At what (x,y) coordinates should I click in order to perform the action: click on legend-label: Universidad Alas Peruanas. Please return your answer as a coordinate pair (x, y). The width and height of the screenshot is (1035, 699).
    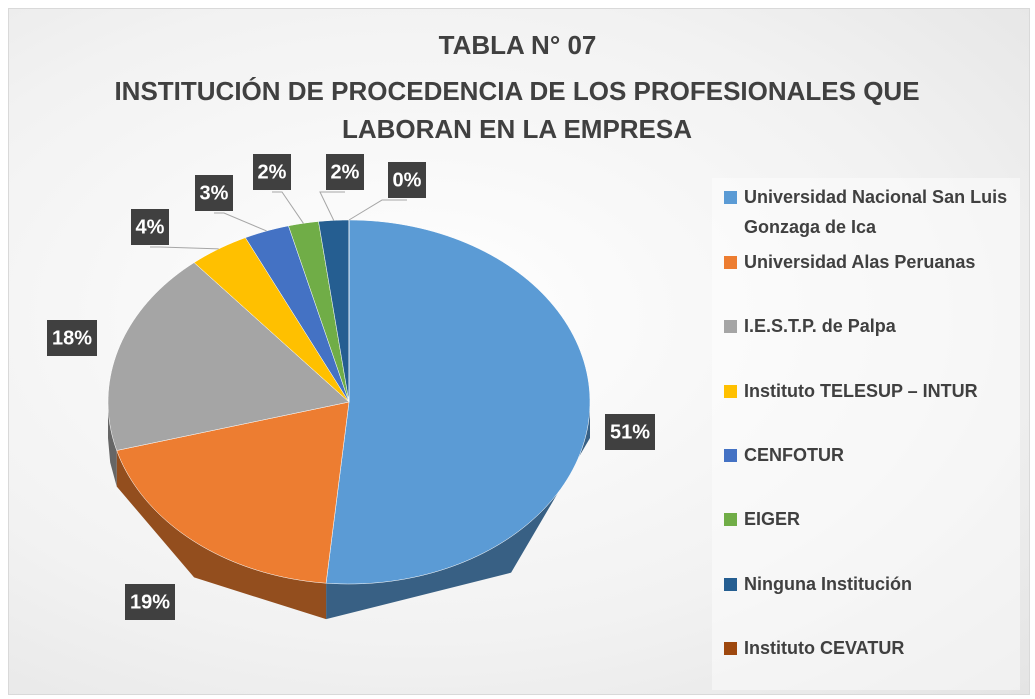
    Looking at the image, I should click on (860, 262).